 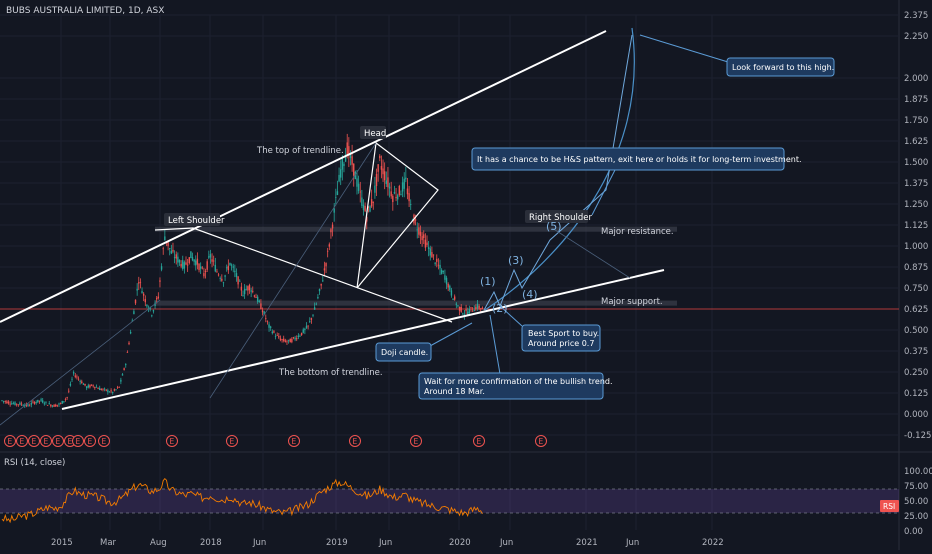 I want to click on price-tick-label: 1.500, so click(x=916, y=163).